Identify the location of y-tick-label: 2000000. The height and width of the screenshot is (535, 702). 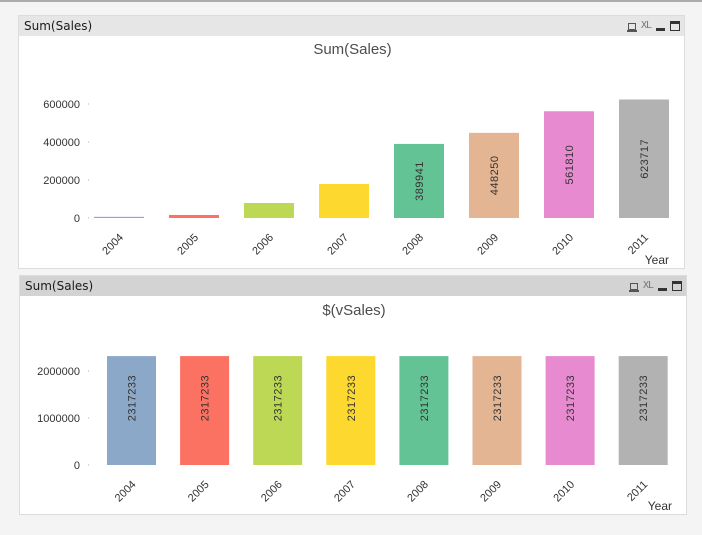
(58, 372).